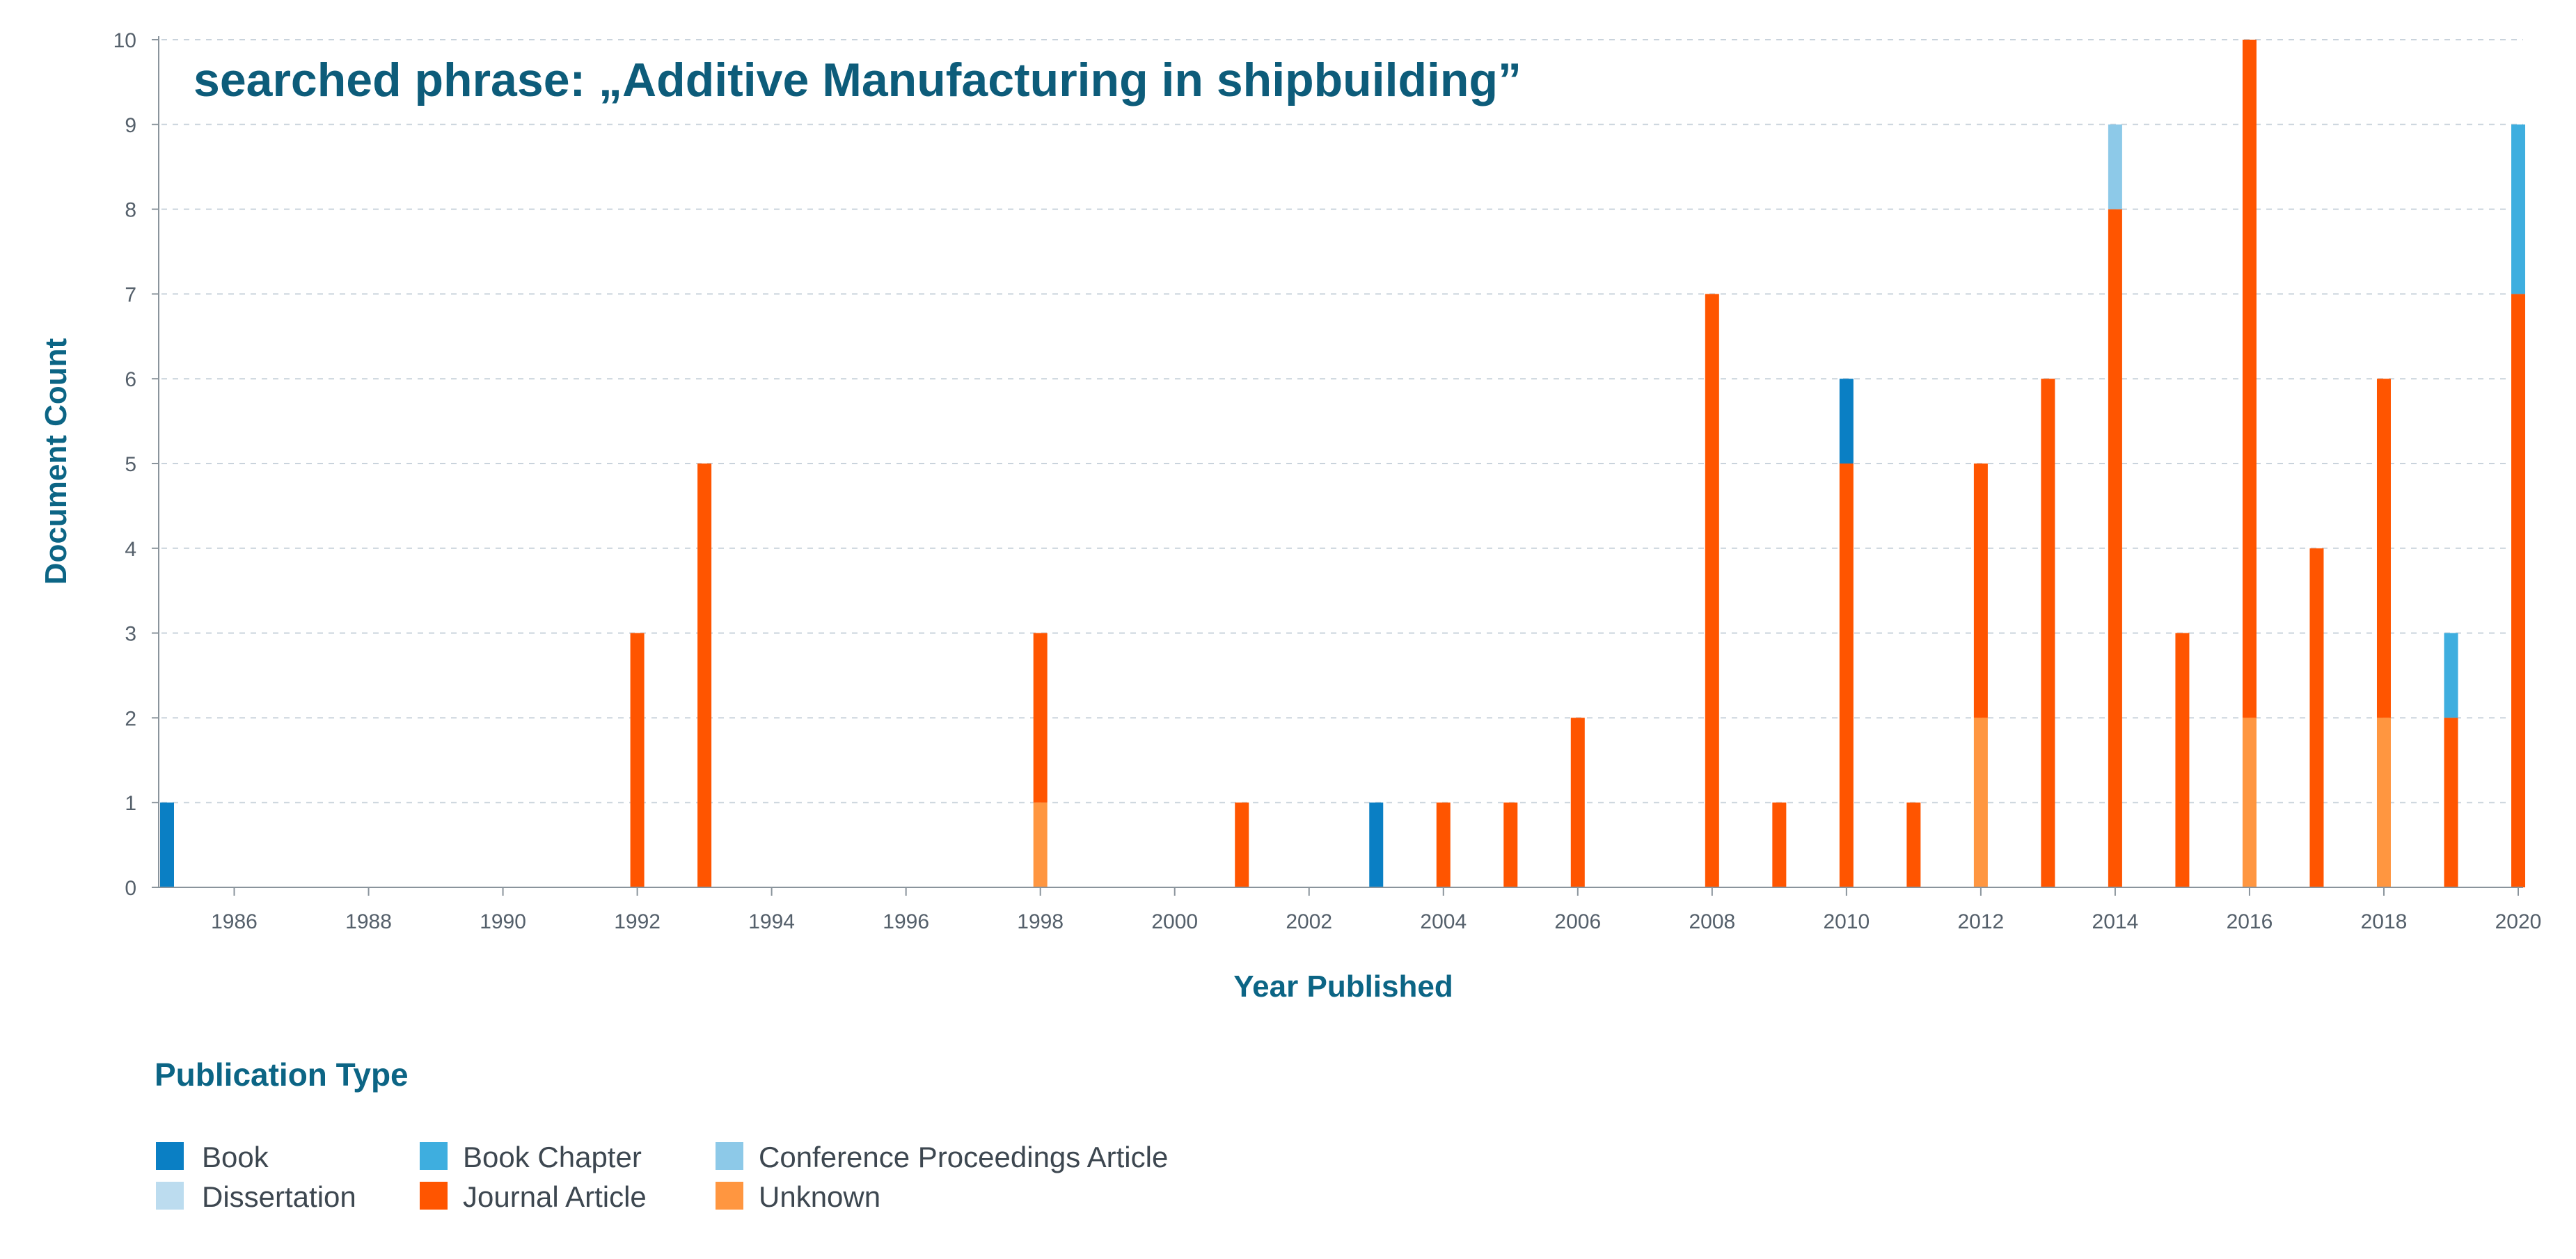 The height and width of the screenshot is (1259, 2576). I want to click on y-tick-label-6: 6, so click(130, 379).